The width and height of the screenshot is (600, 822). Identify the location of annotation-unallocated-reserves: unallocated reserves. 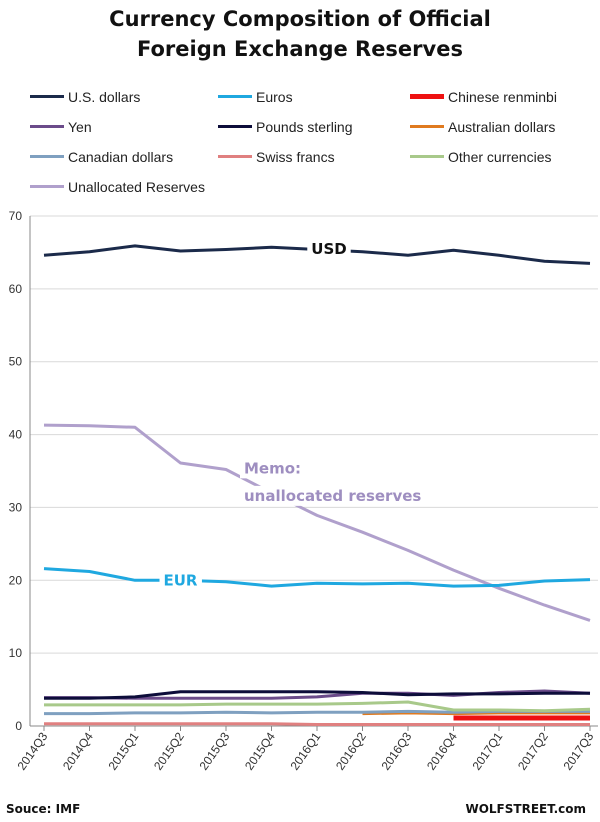
(332, 496).